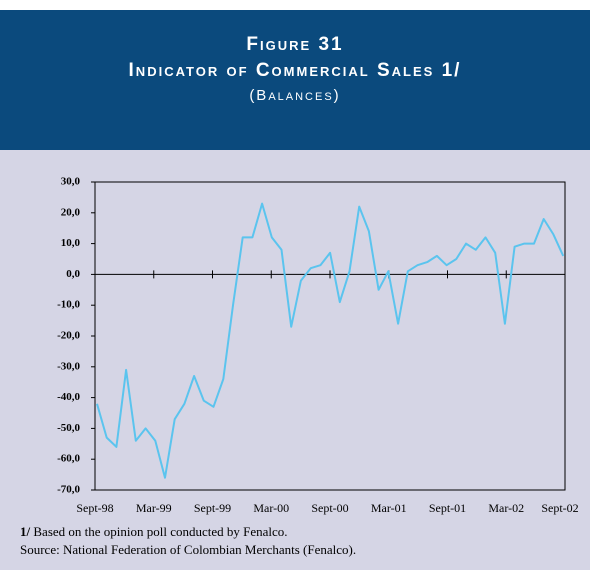  Describe the element at coordinates (94, 508) in the screenshot. I see `x-tick-label: Sept-98` at that location.